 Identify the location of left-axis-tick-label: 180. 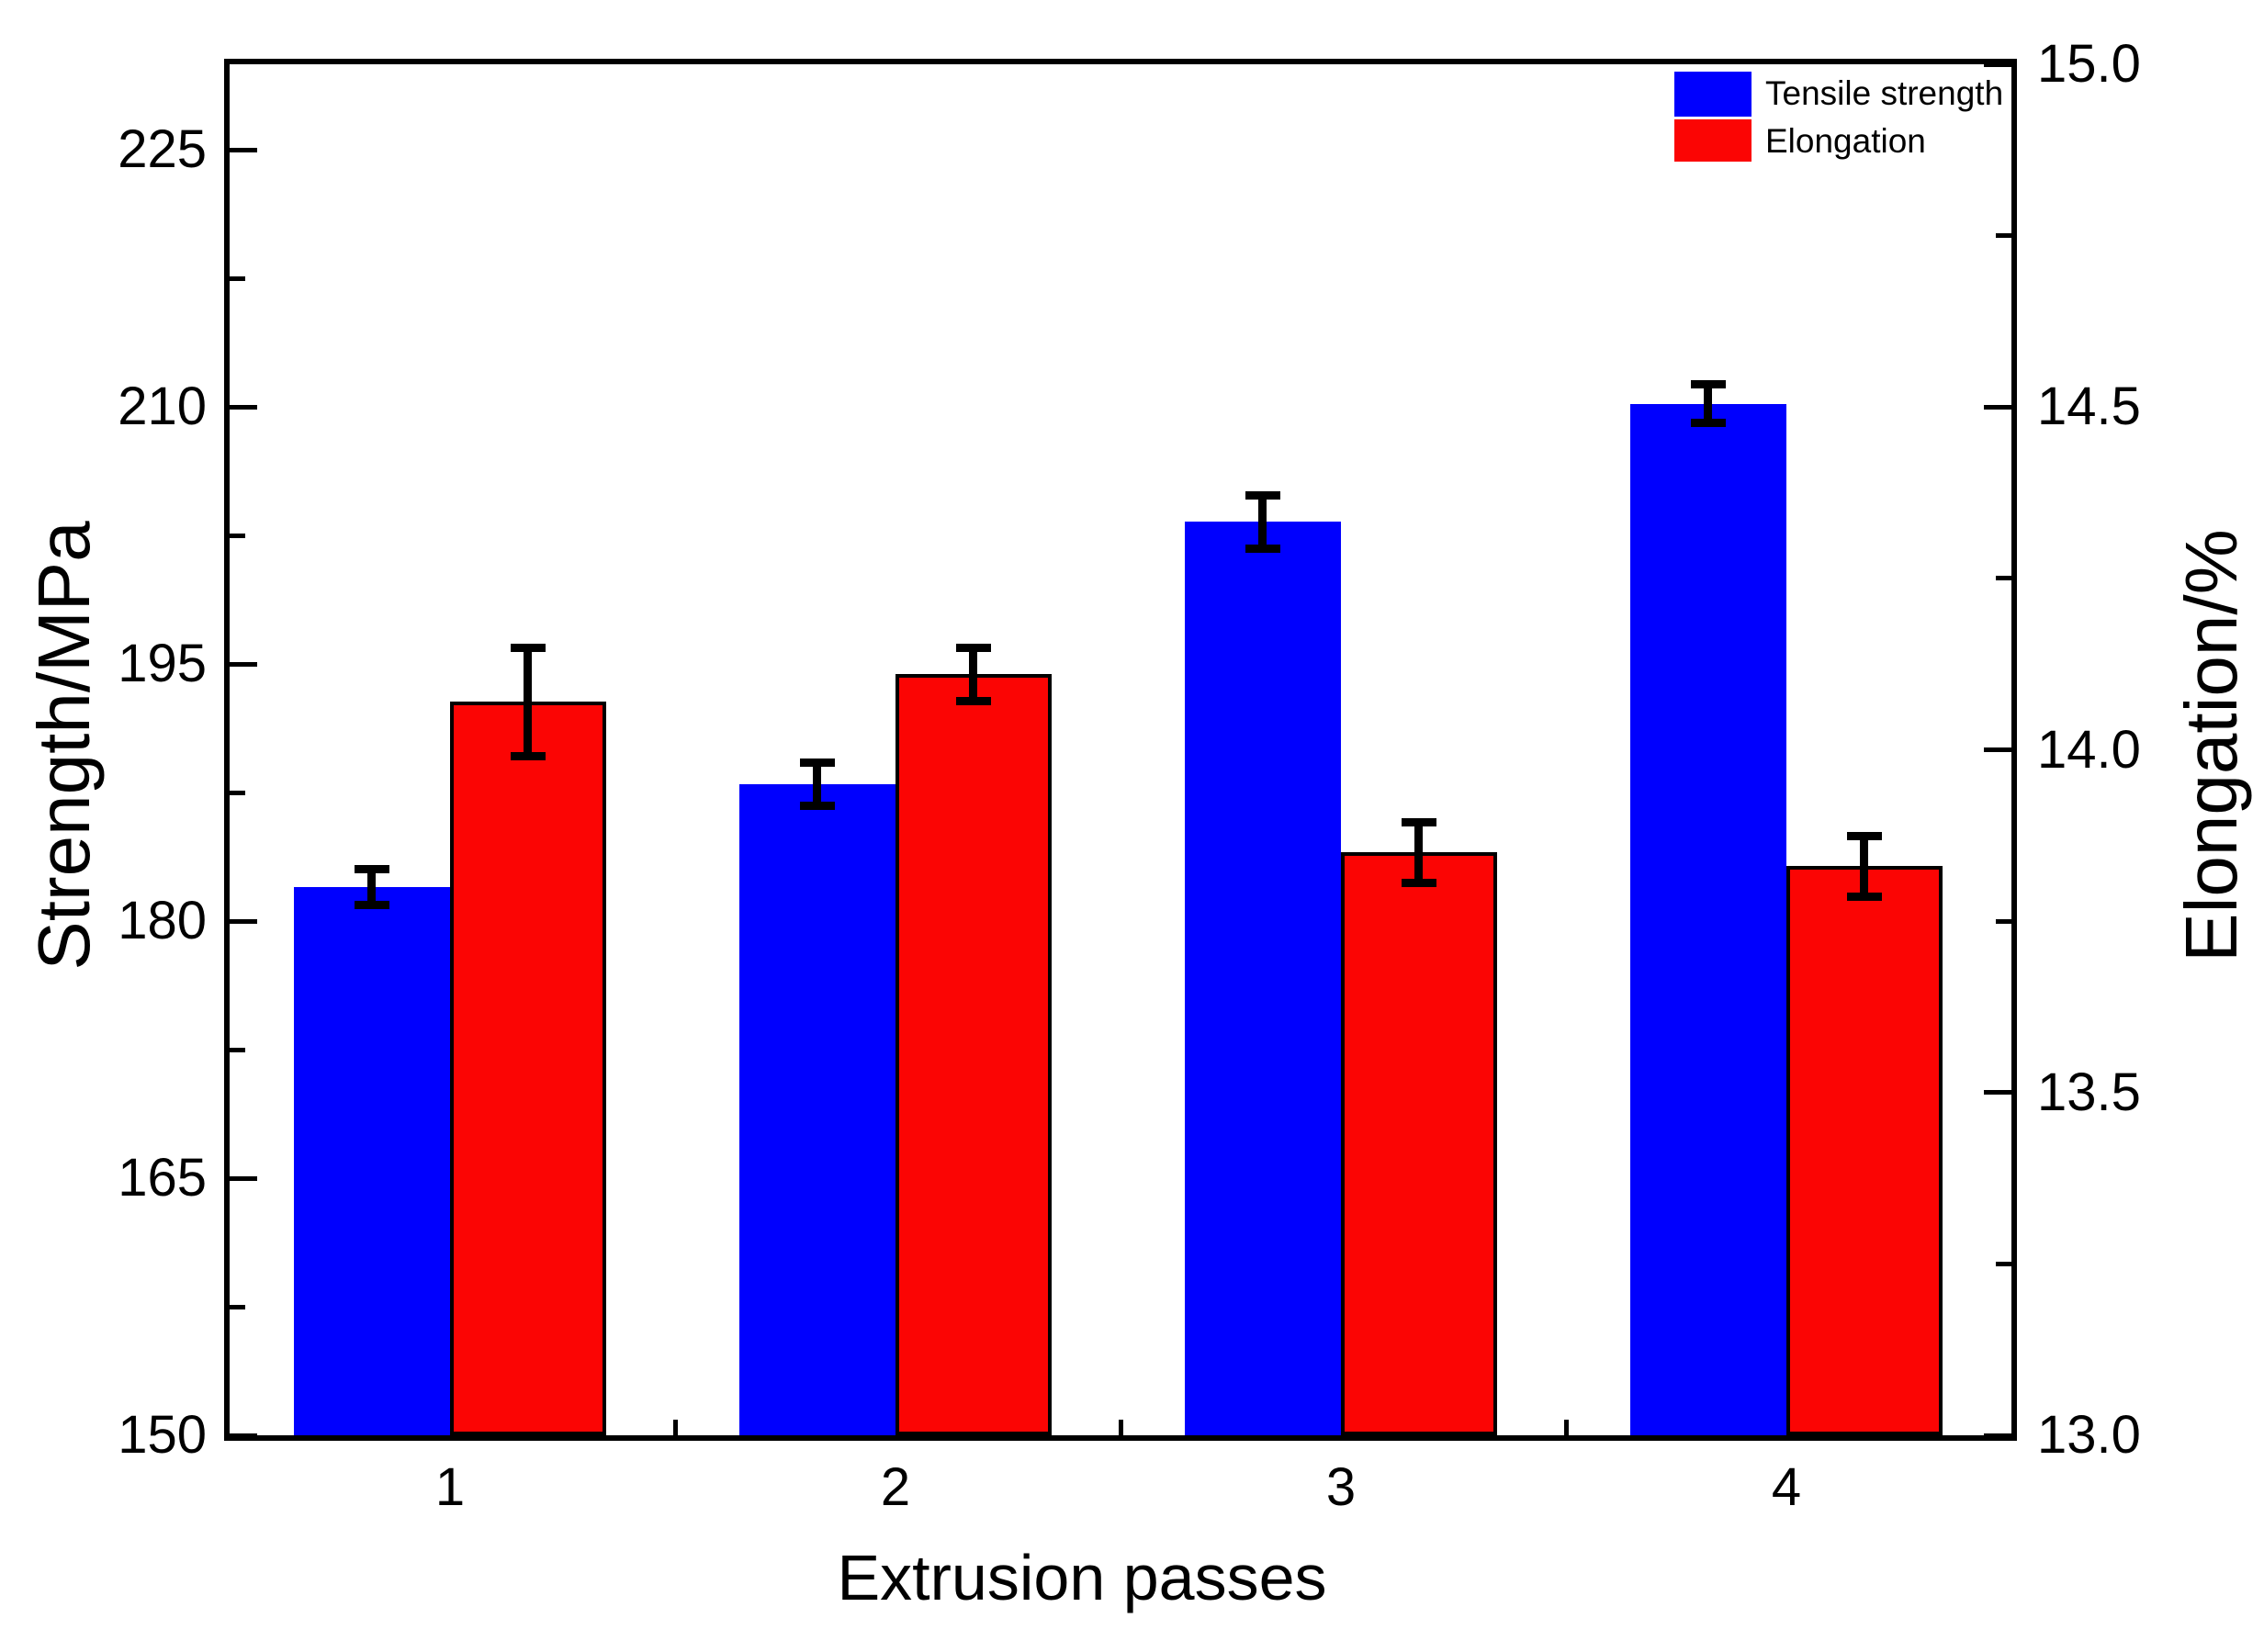
(162, 921).